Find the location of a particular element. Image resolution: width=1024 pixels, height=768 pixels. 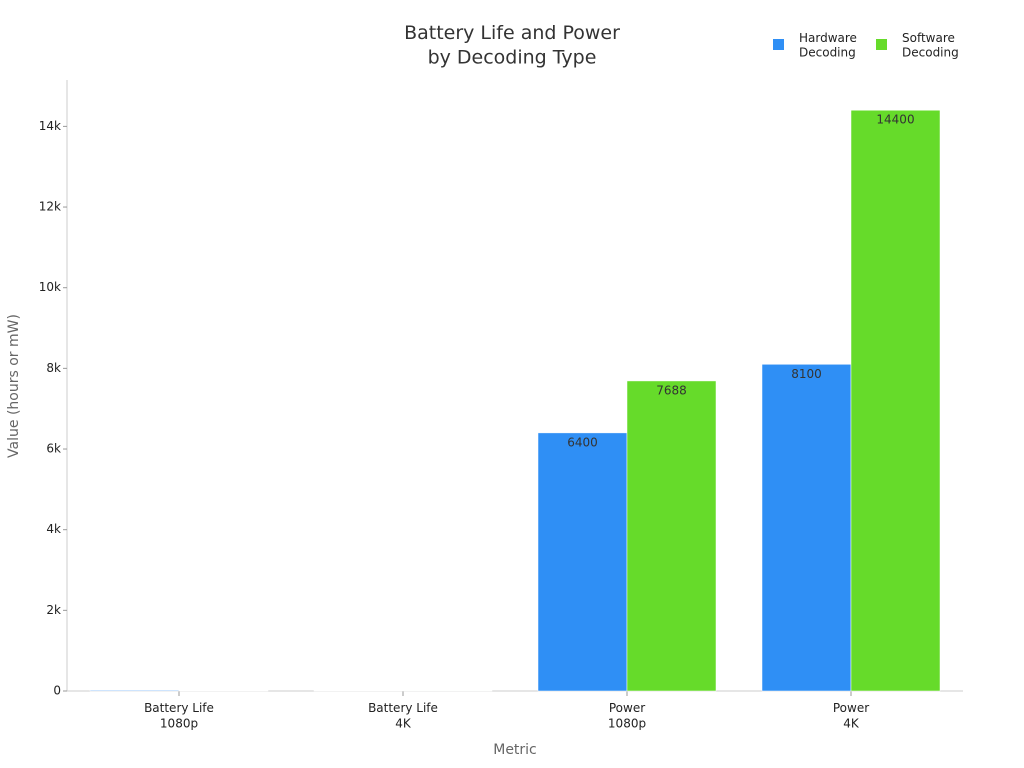

y-tick-label: 12k is located at coordinates (50, 207).